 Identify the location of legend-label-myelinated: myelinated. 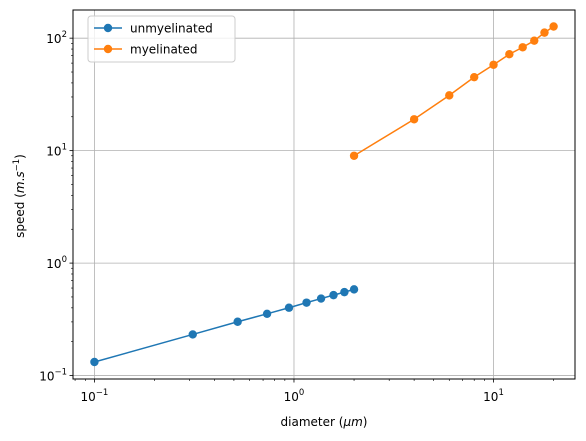
(164, 50).